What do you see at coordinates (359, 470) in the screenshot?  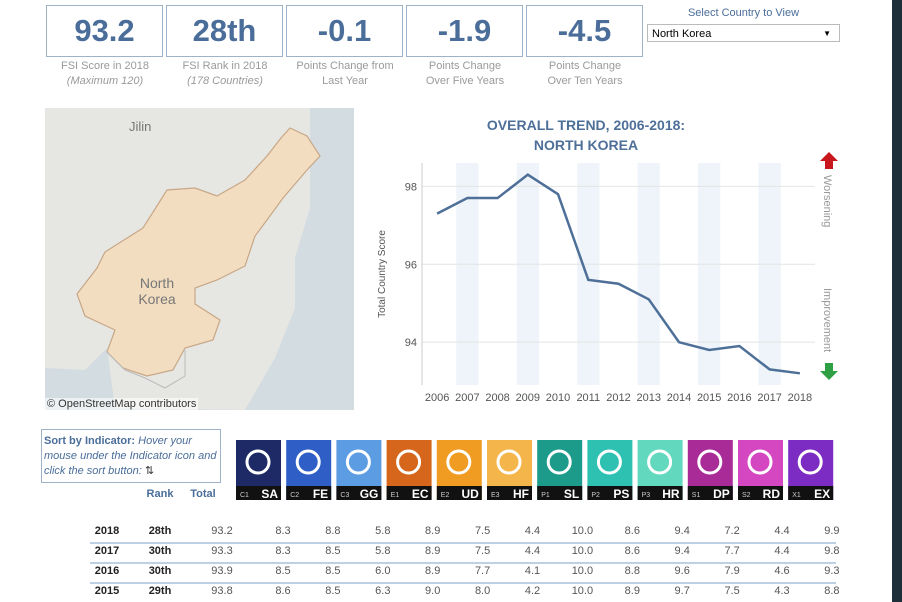 I see `indicator-icon: C3 GG` at bounding box center [359, 470].